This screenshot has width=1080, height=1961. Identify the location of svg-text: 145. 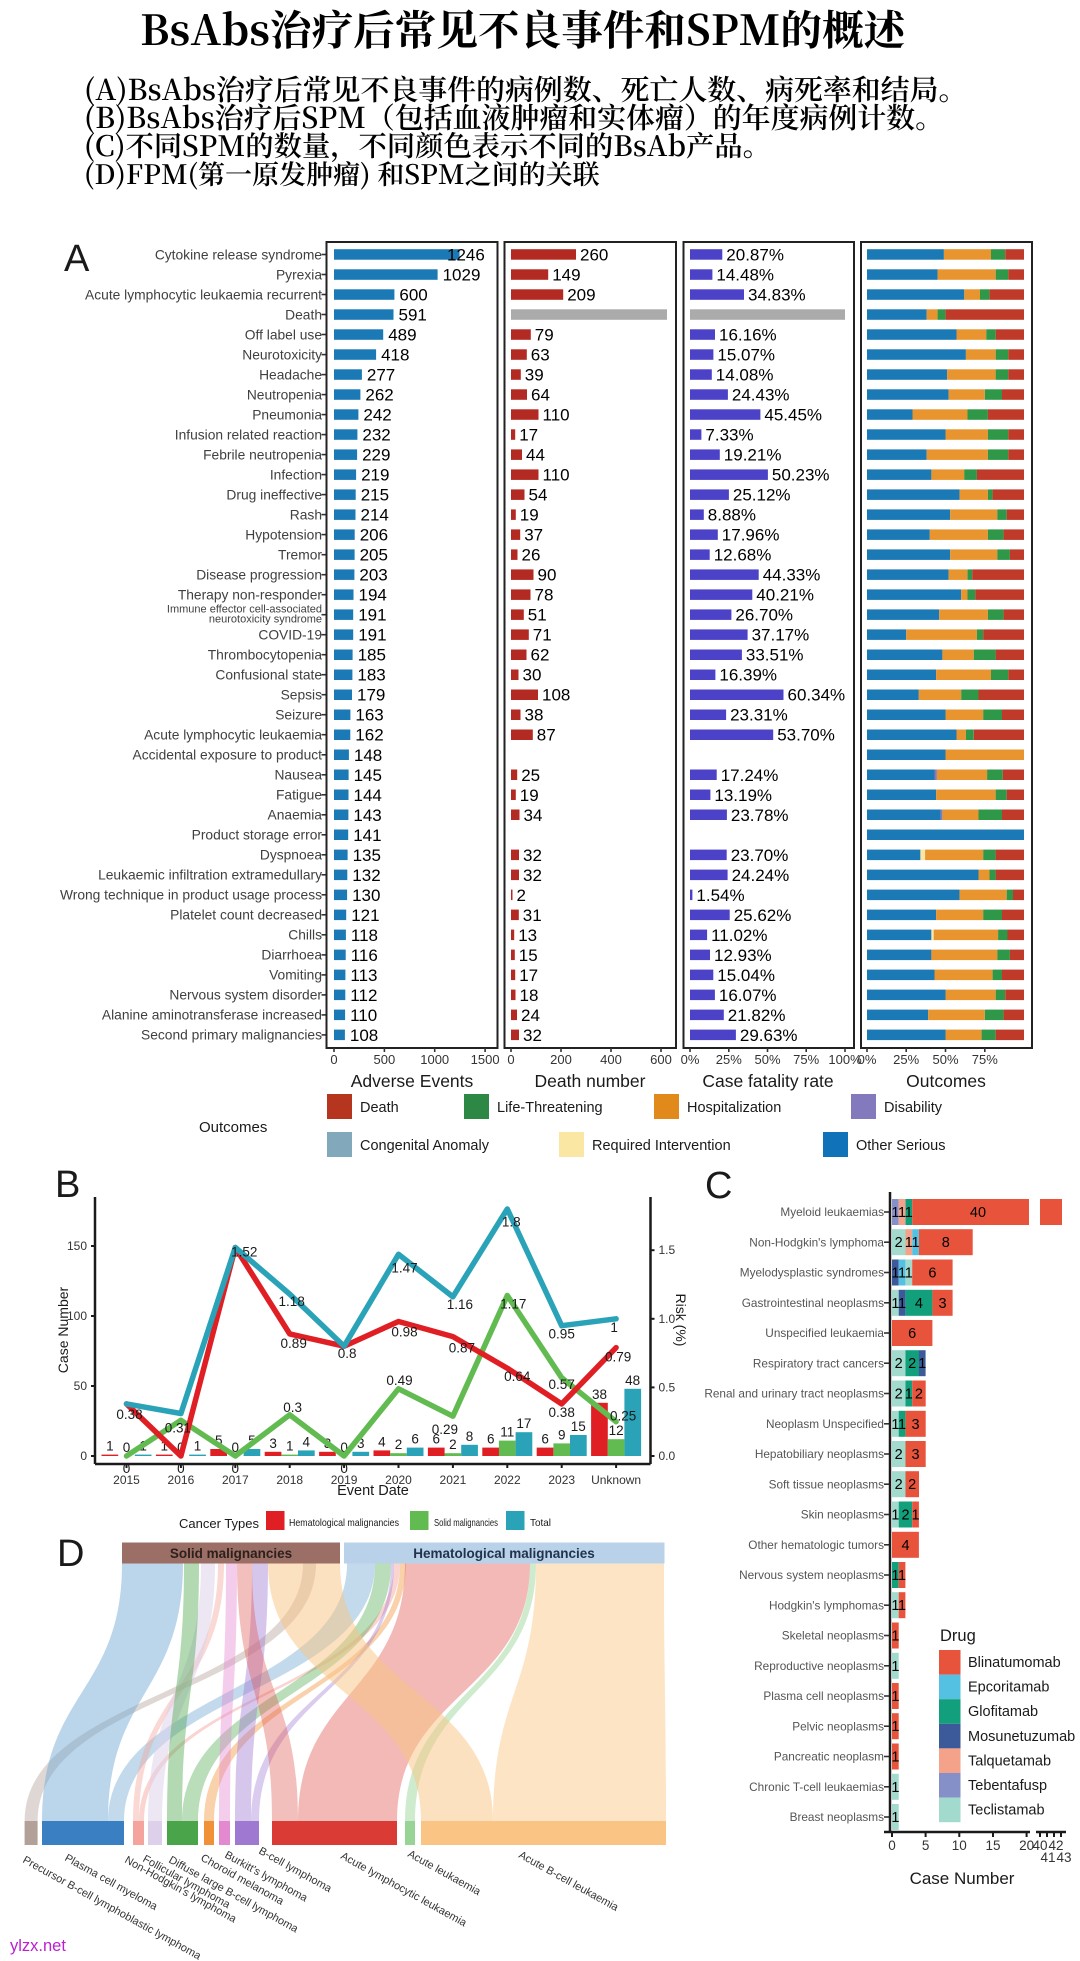
(368, 775).